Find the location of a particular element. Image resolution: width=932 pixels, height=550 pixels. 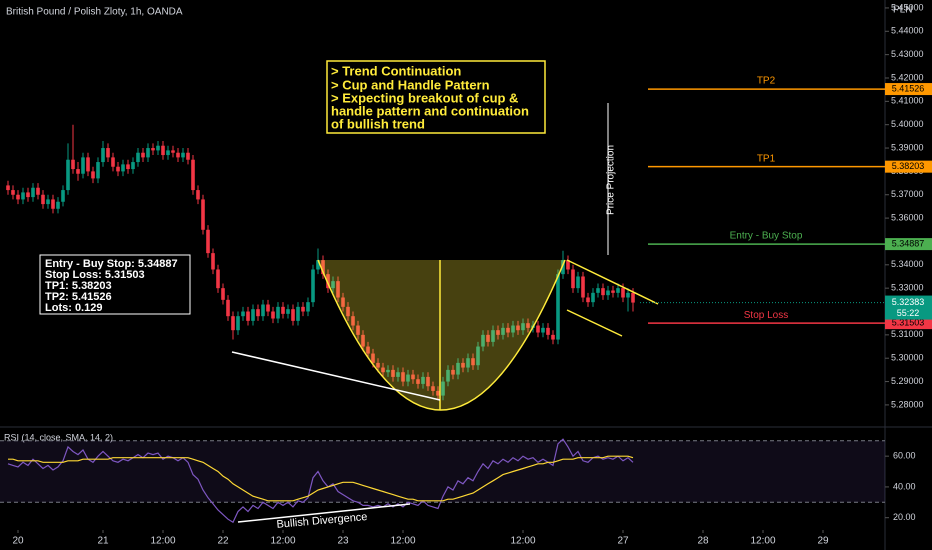

y-tick-label: 5.45000 is located at coordinates (907, 7).